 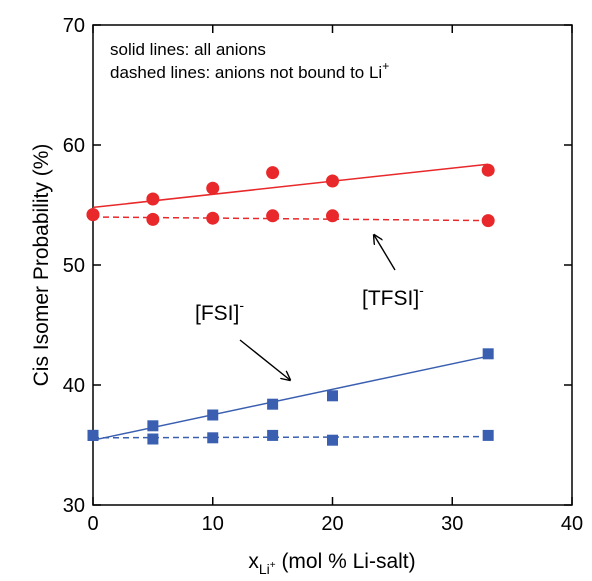 I want to click on x-label-rest: (mol % Li-salt), so click(x=346, y=561).